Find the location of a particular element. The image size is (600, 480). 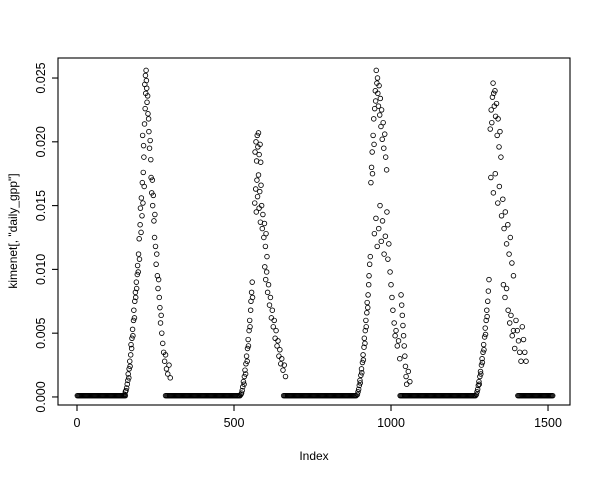

x-tick-label: 500 is located at coordinates (234, 423).